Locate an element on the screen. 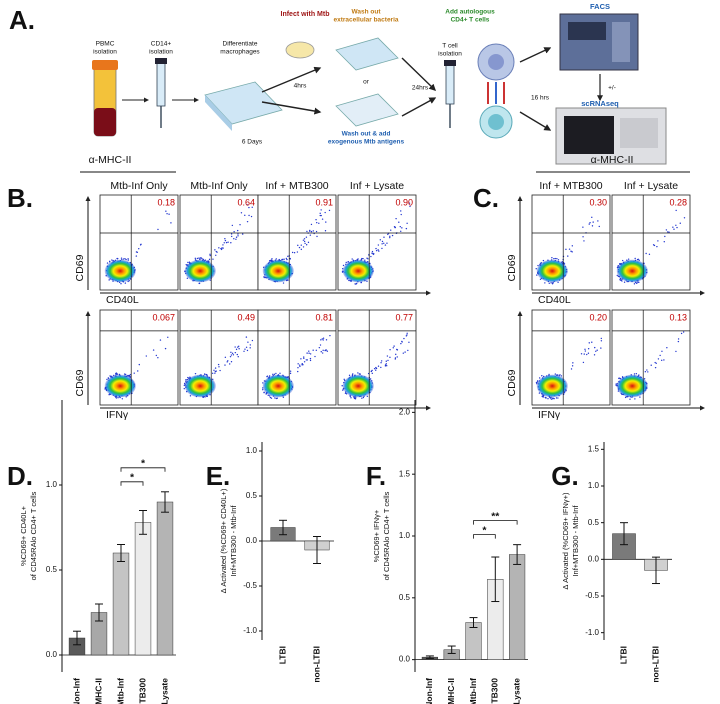 The width and height of the screenshot is (720, 704). label: B. is located at coordinates (20, 198).